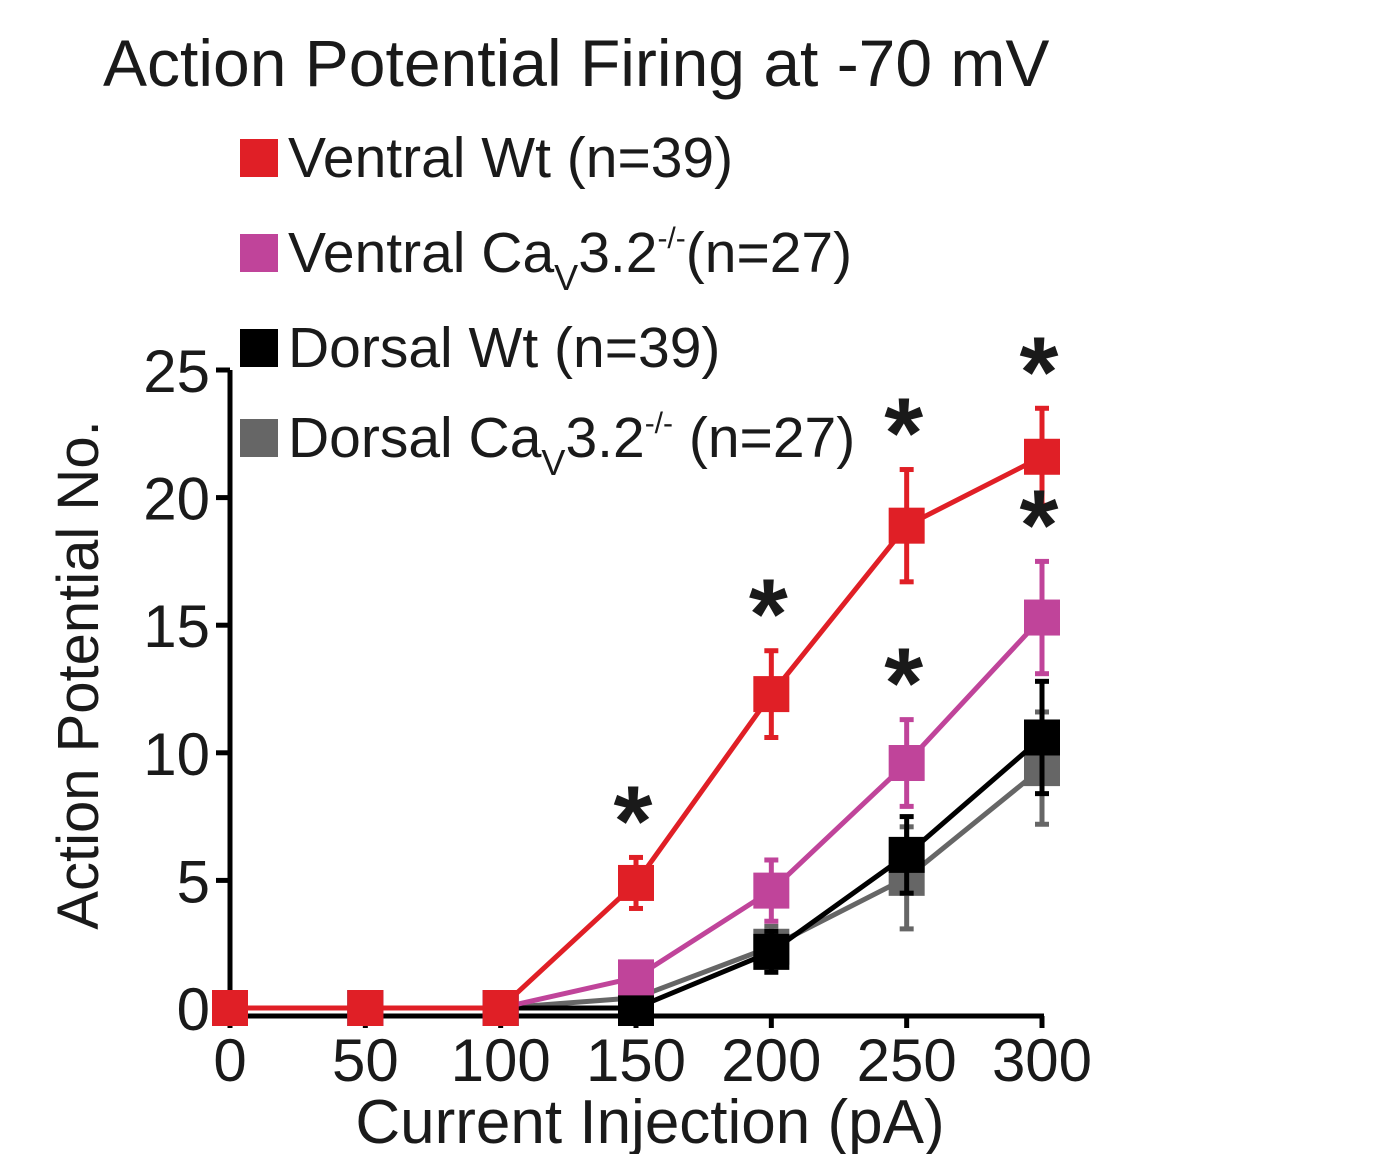 The height and width of the screenshot is (1154, 1394). Describe the element at coordinates (1042, 1060) in the screenshot. I see `x-tick-label: 300` at that location.